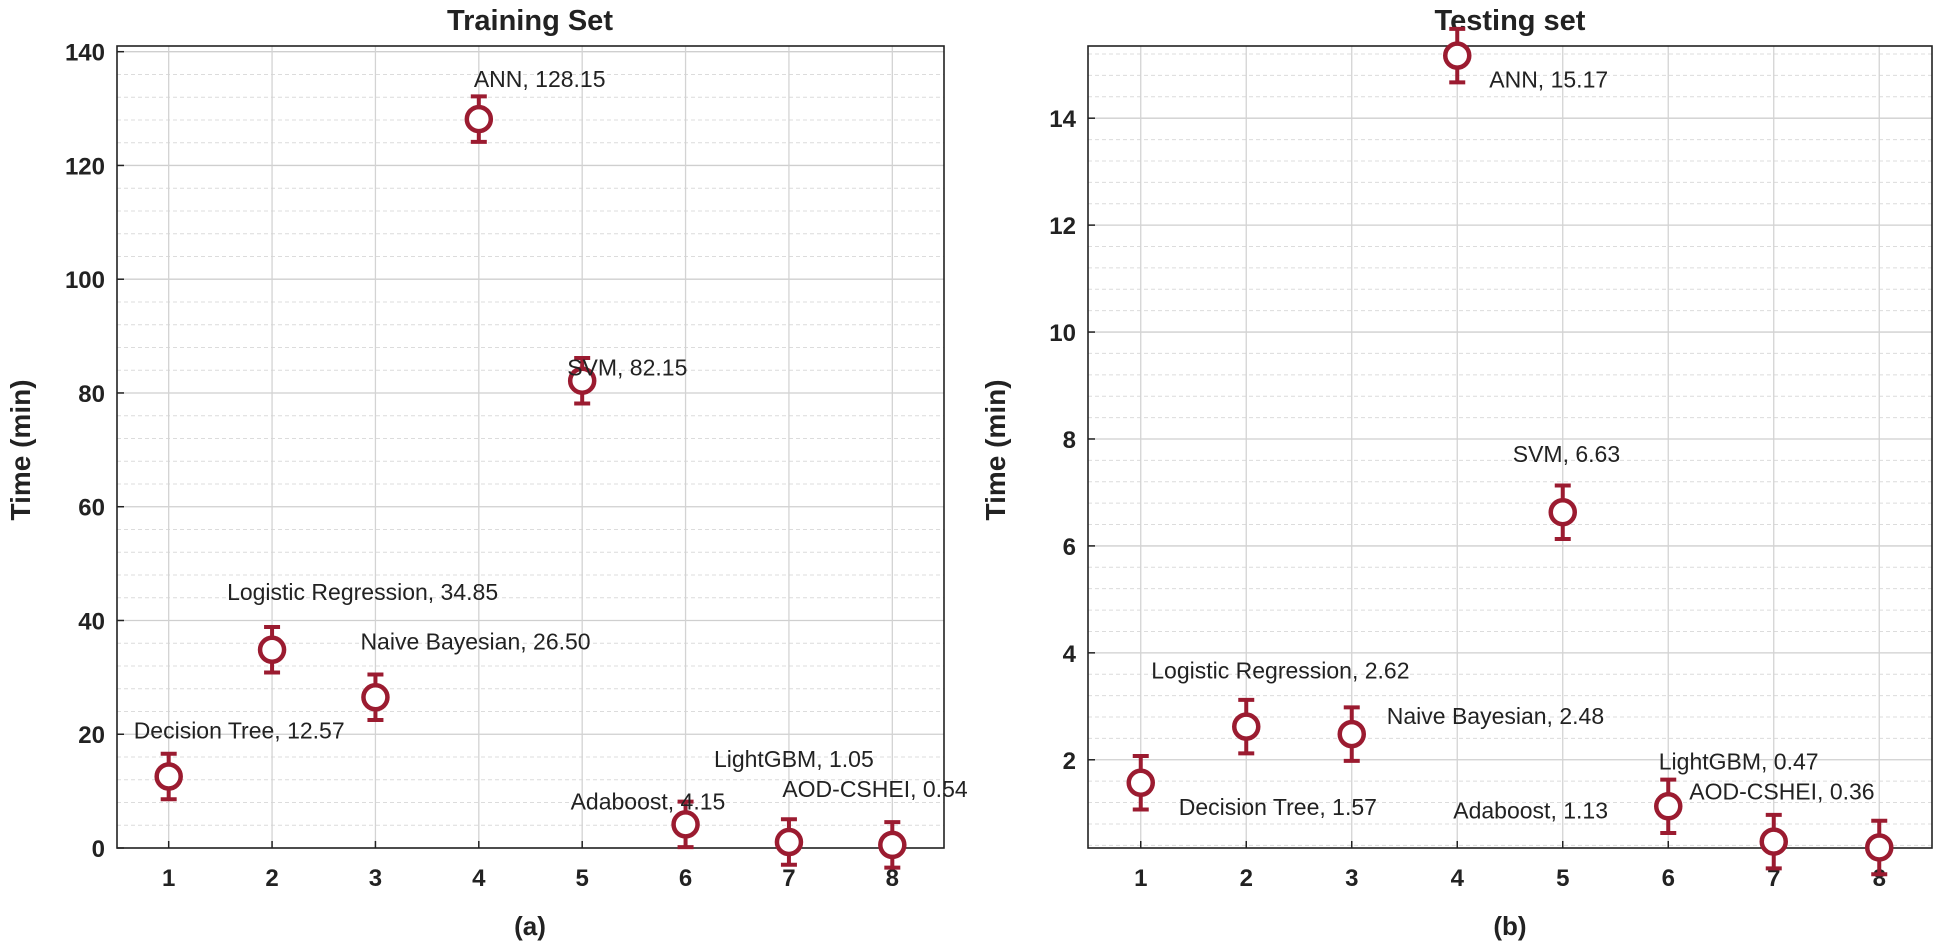 This screenshot has height=949, width=1940. What do you see at coordinates (1069, 440) in the screenshot?
I see `chart-b-y-tick-label: 8` at bounding box center [1069, 440].